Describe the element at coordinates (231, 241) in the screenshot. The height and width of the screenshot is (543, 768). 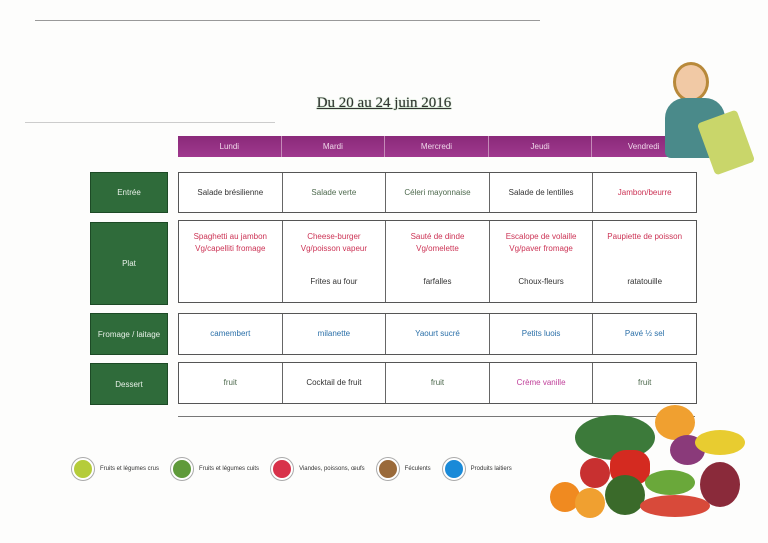
I see `menu-cell: Spaghetti au jambon Vg/capelliti fromage` at that location.